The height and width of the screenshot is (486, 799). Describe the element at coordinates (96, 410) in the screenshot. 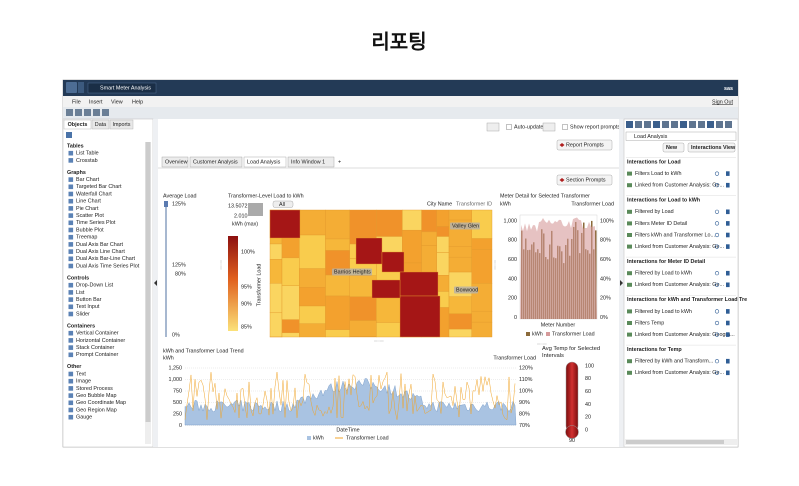

I see `object-item: Geo Region Map` at that location.